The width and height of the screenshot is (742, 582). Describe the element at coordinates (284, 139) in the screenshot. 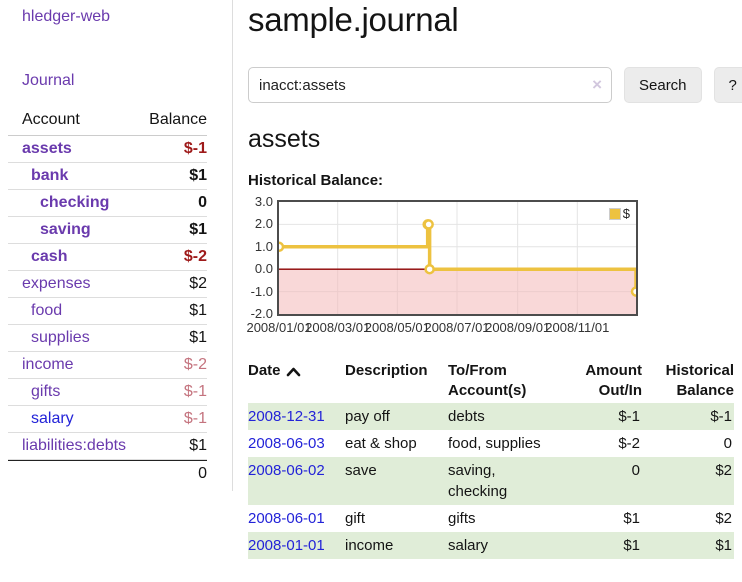

I see `account-heading: assets` at that location.